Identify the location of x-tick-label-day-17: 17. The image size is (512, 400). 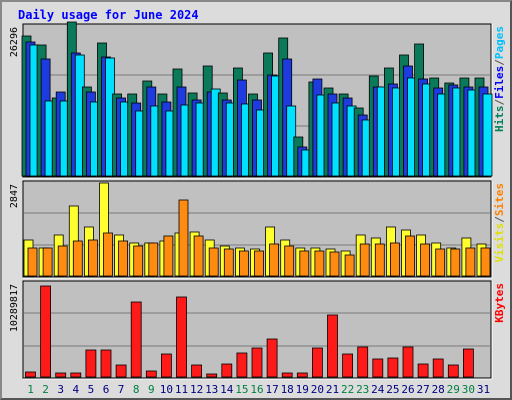
(271, 389).